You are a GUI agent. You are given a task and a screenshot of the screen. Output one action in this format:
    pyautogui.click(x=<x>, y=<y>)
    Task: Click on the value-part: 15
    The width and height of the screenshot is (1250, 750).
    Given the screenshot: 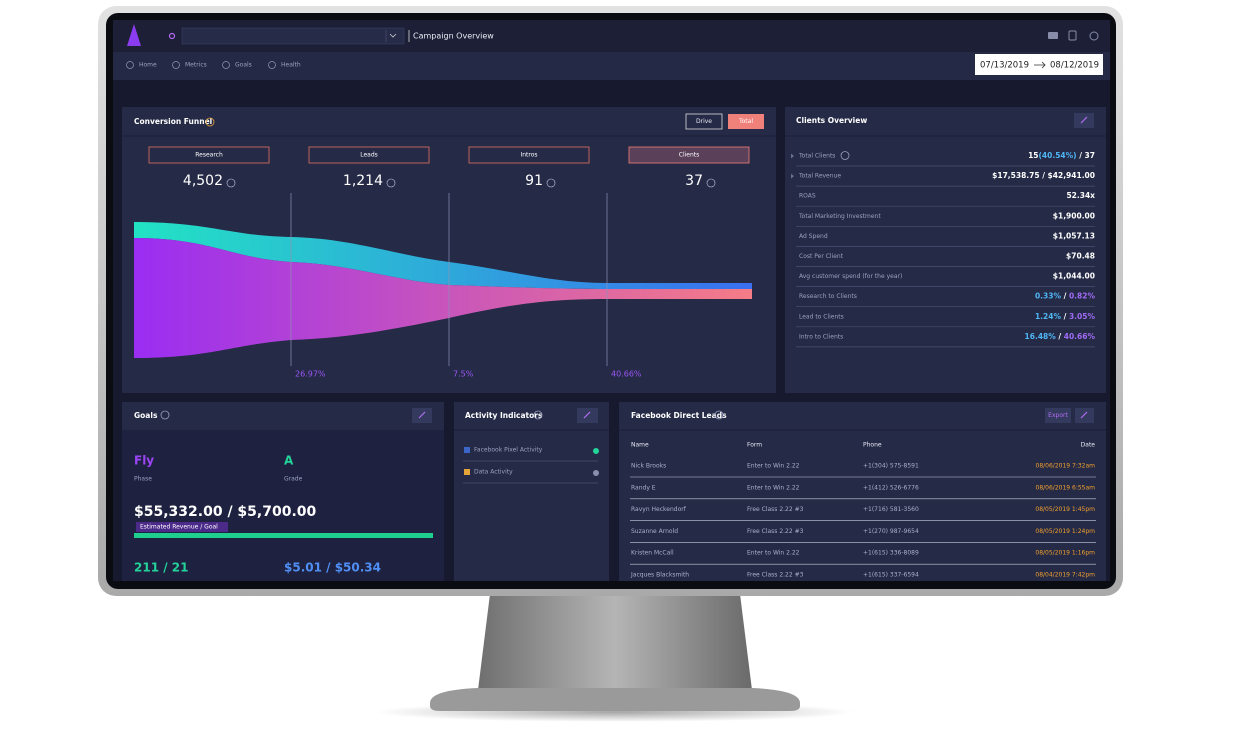 What is the action you would take?
    pyautogui.click(x=1033, y=155)
    